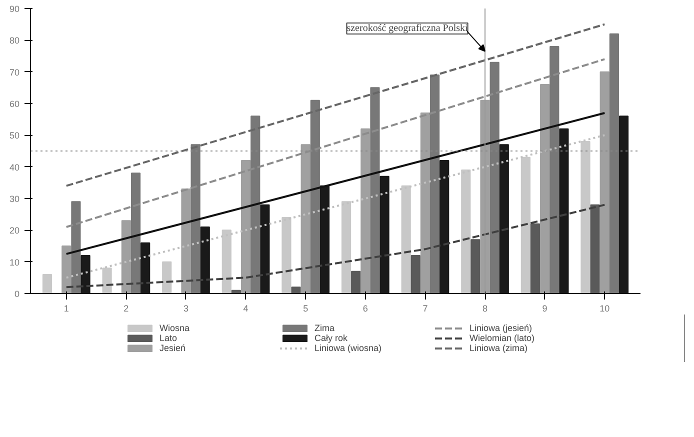 The height and width of the screenshot is (437, 694). Describe the element at coordinates (605, 309) in the screenshot. I see `x-tick-label: 10` at that location.